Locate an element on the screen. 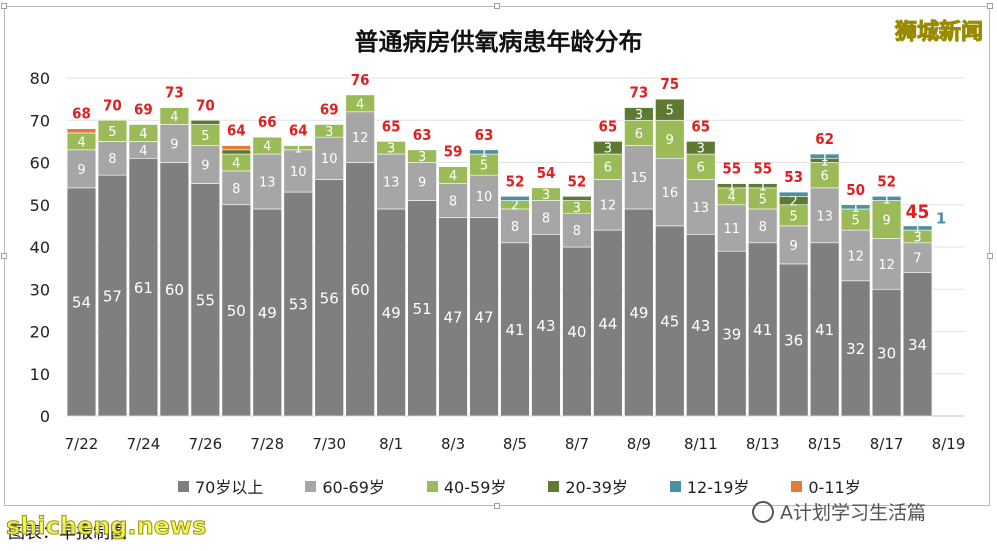 Image resolution: width=997 pixels, height=551 pixels. data-label-60-69: 12 is located at coordinates (886, 265).